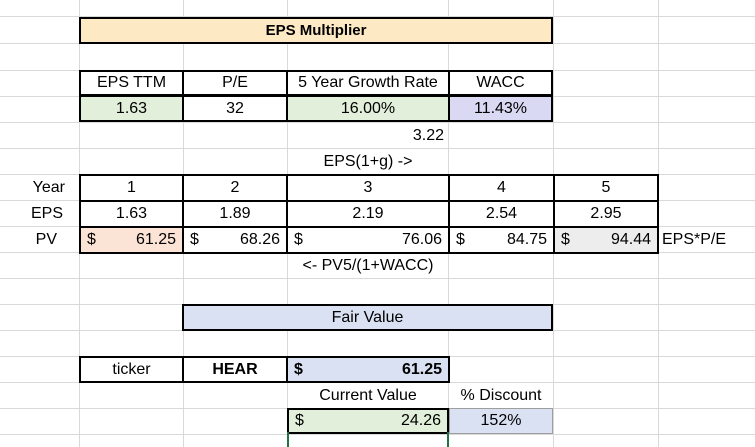 This screenshot has width=755, height=447. I want to click on eps-year-2: 1.89, so click(235, 214).